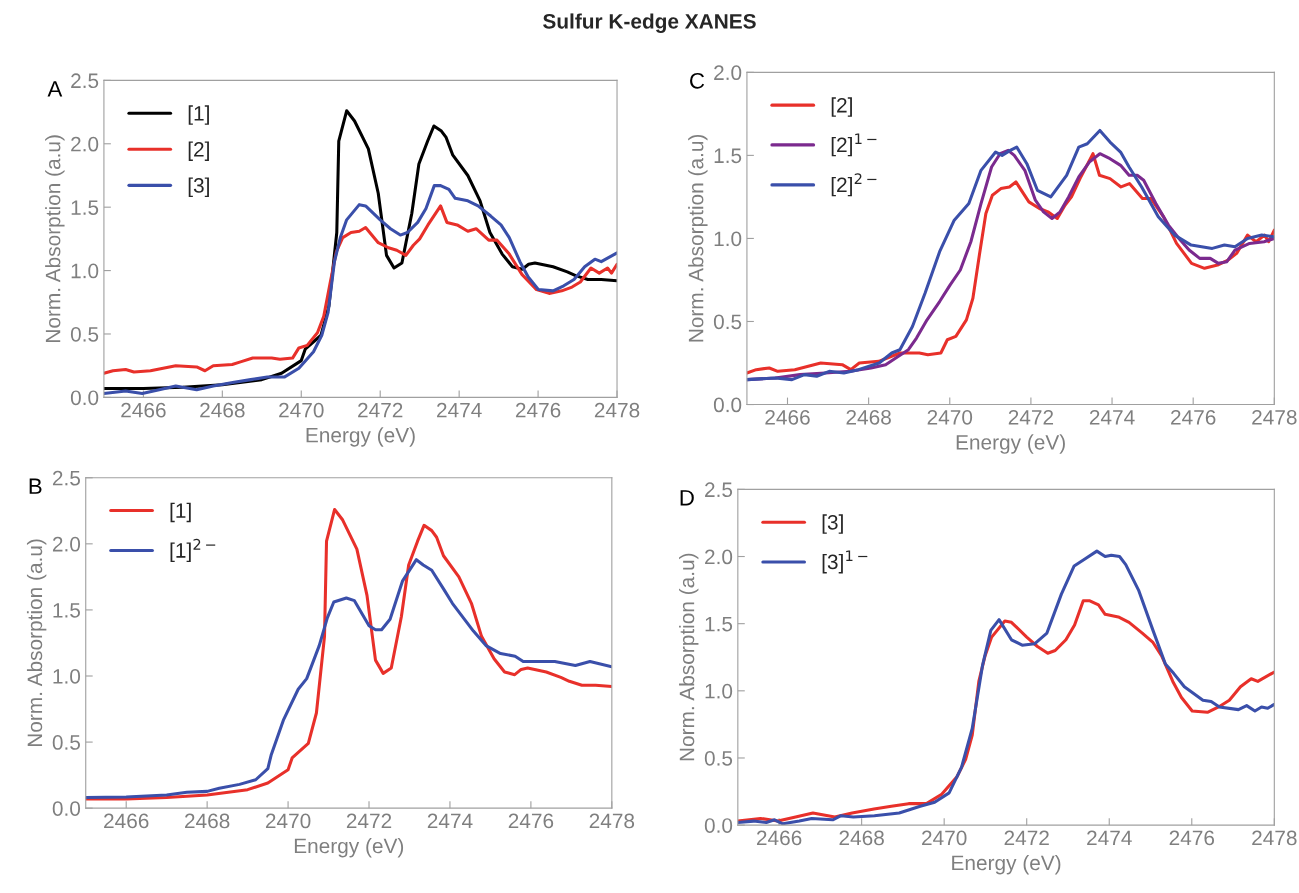 This screenshot has width=1299, height=893. What do you see at coordinates (697, 80) in the screenshot?
I see `text: C` at bounding box center [697, 80].